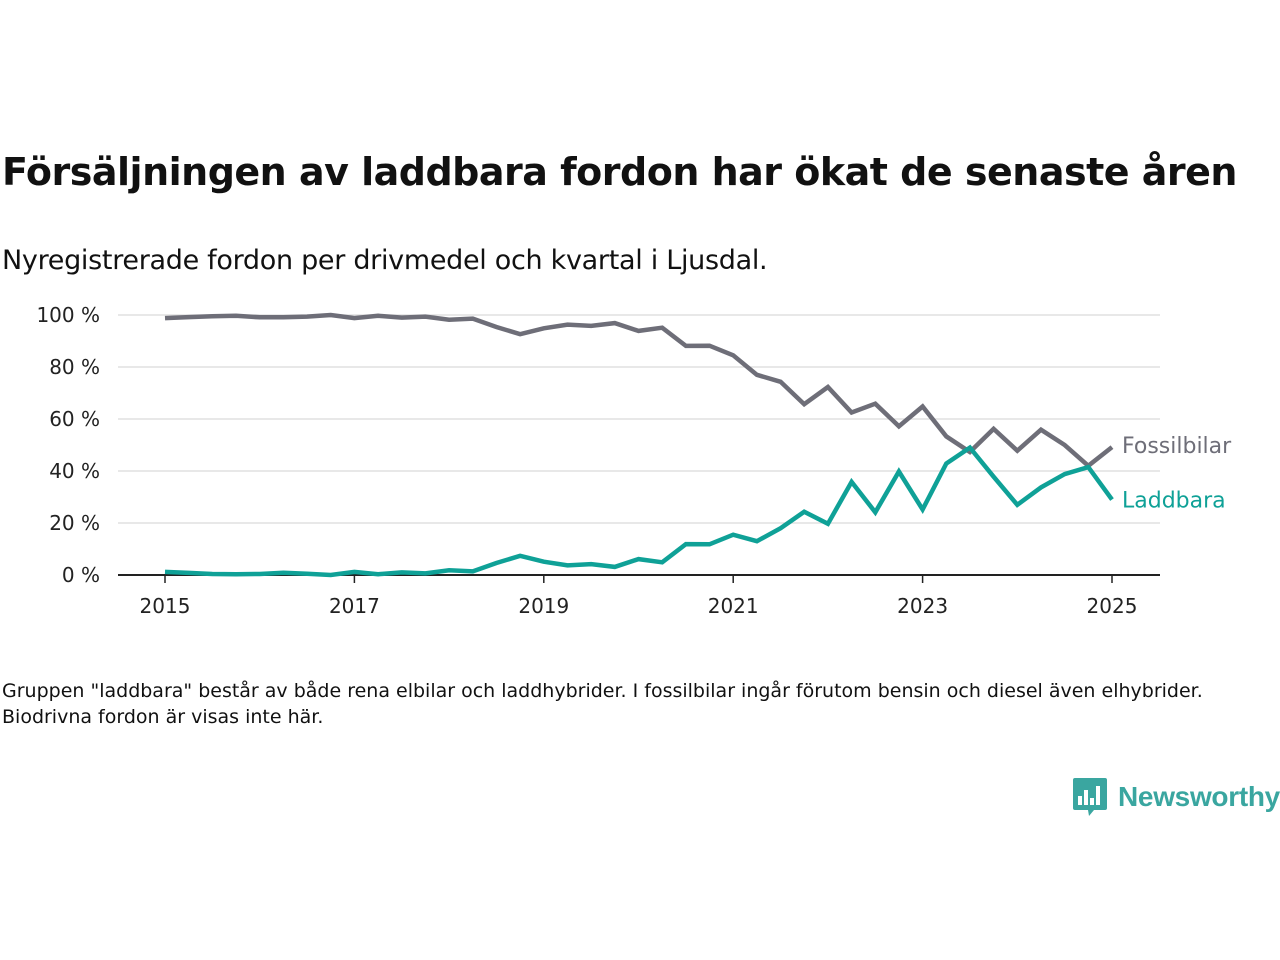 The width and height of the screenshot is (1280, 960). Describe the element at coordinates (639, 596) in the screenshot. I see `x-axis: 2015 2017 2019 2021 2023 2025` at that location.